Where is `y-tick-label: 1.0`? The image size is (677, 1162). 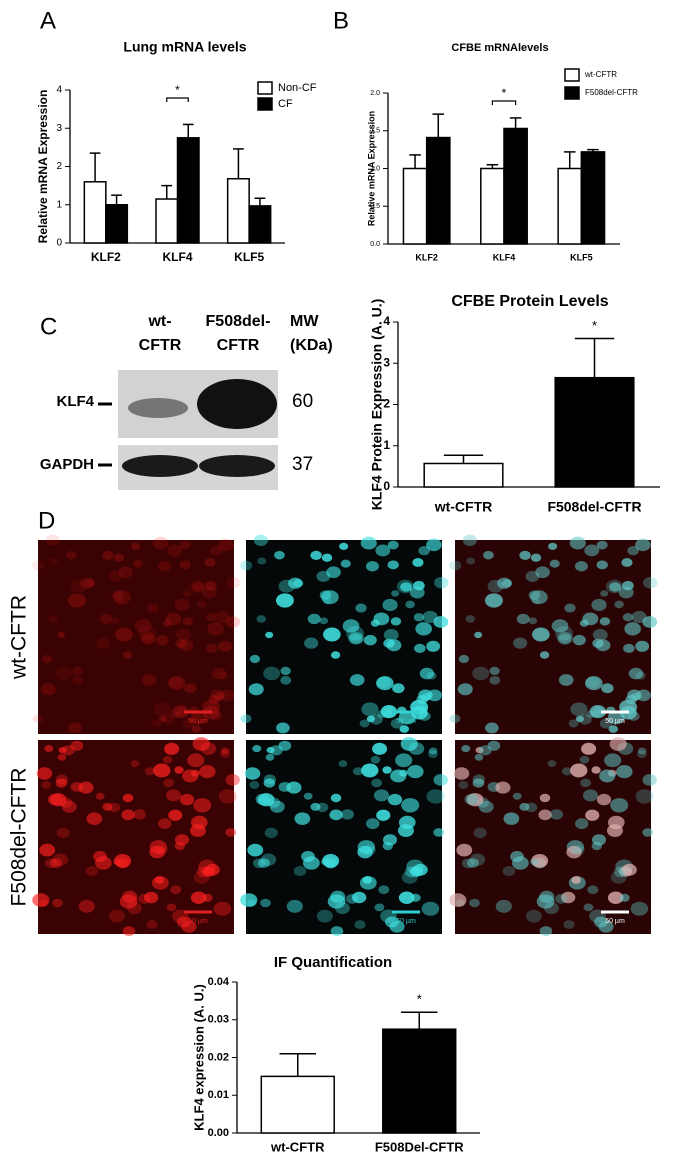 y-tick-label: 1.0 is located at coordinates (375, 168).